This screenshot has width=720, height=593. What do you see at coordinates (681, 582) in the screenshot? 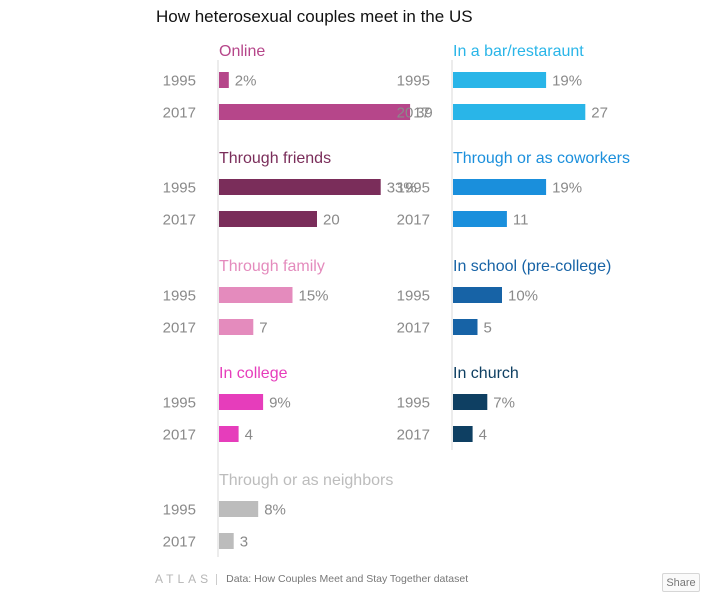
I see `share-button: Share` at bounding box center [681, 582].